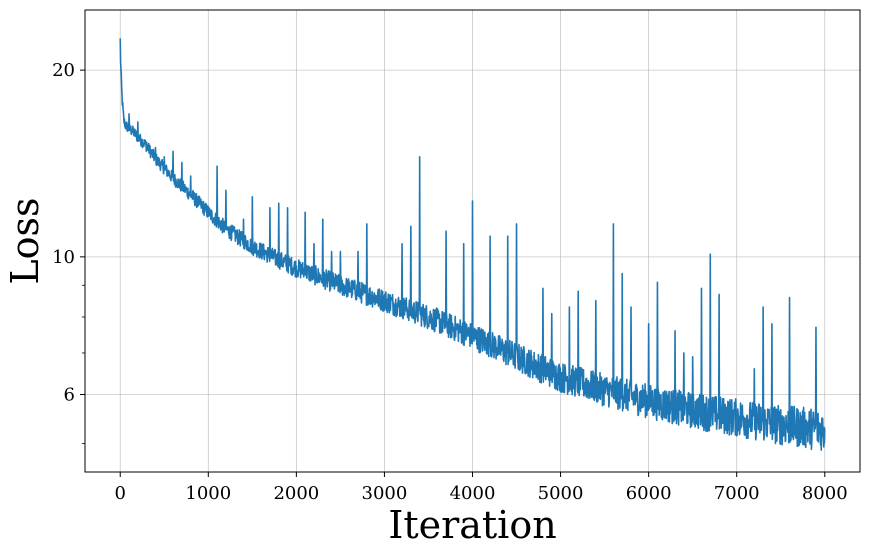 Image resolution: width=870 pixels, height=555 pixels. What do you see at coordinates (63, 257) in the screenshot?
I see `y-tick-label: 10` at bounding box center [63, 257].